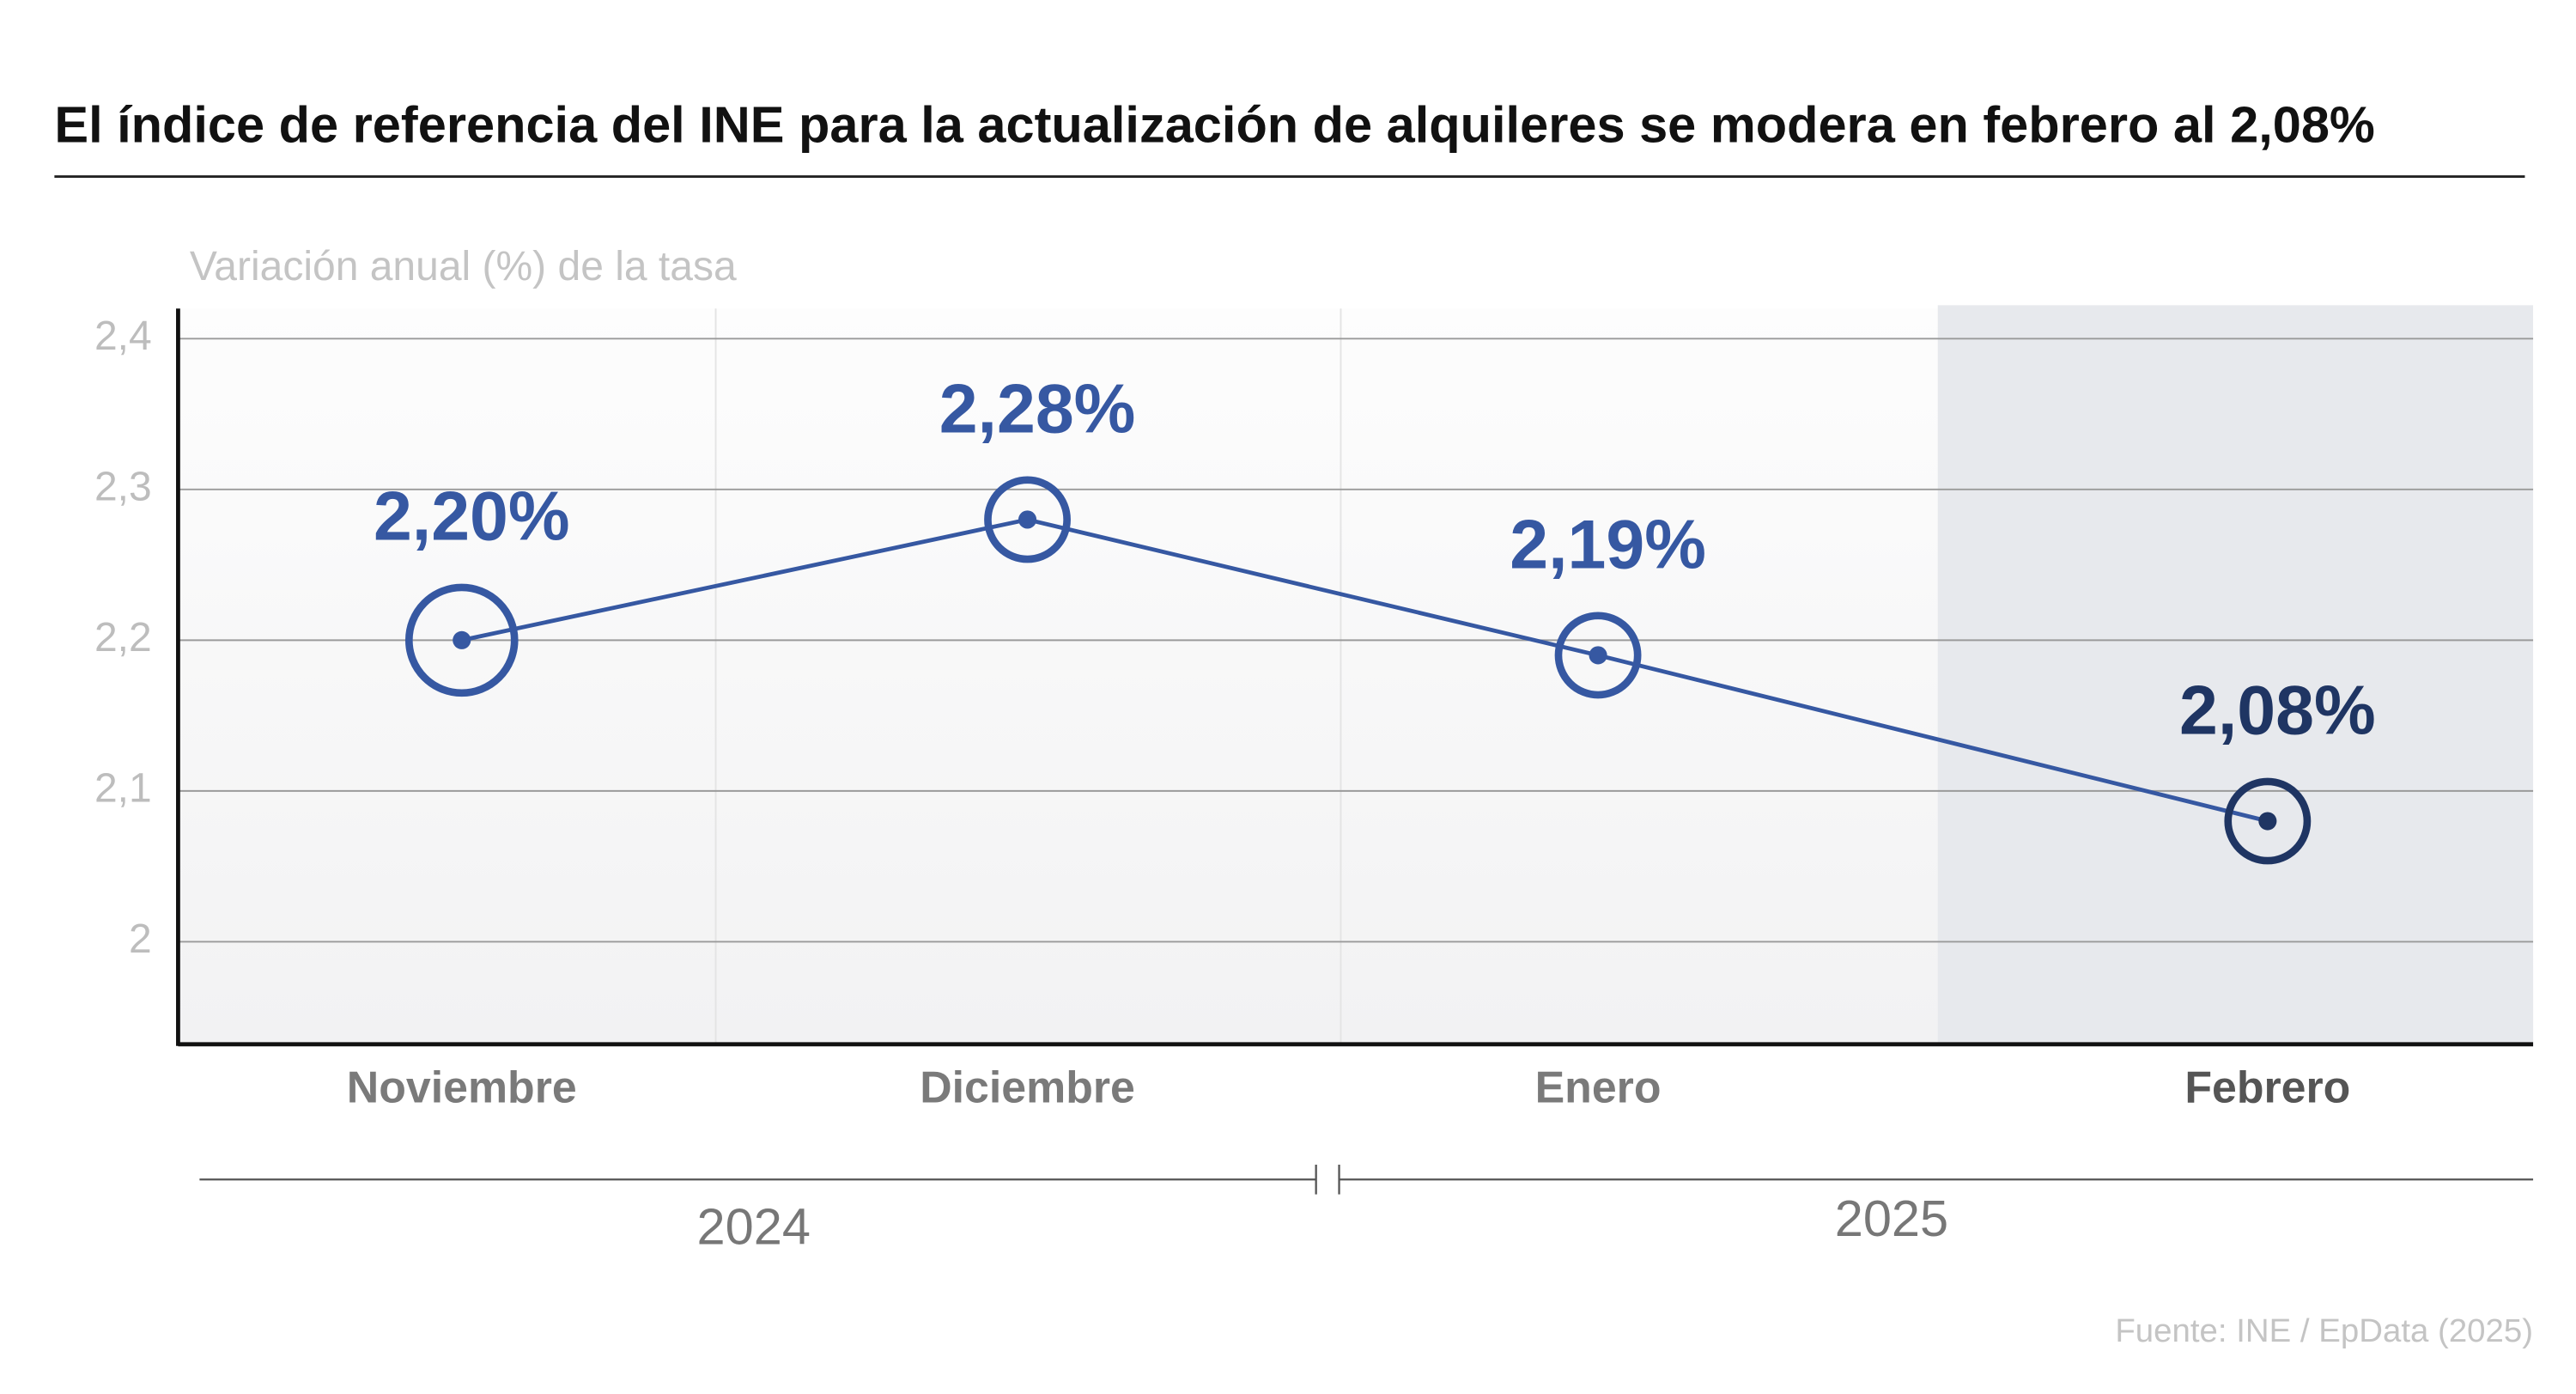 This screenshot has width=2576, height=1394. What do you see at coordinates (2277, 710) in the screenshot?
I see `data-label: 2,08%` at bounding box center [2277, 710].